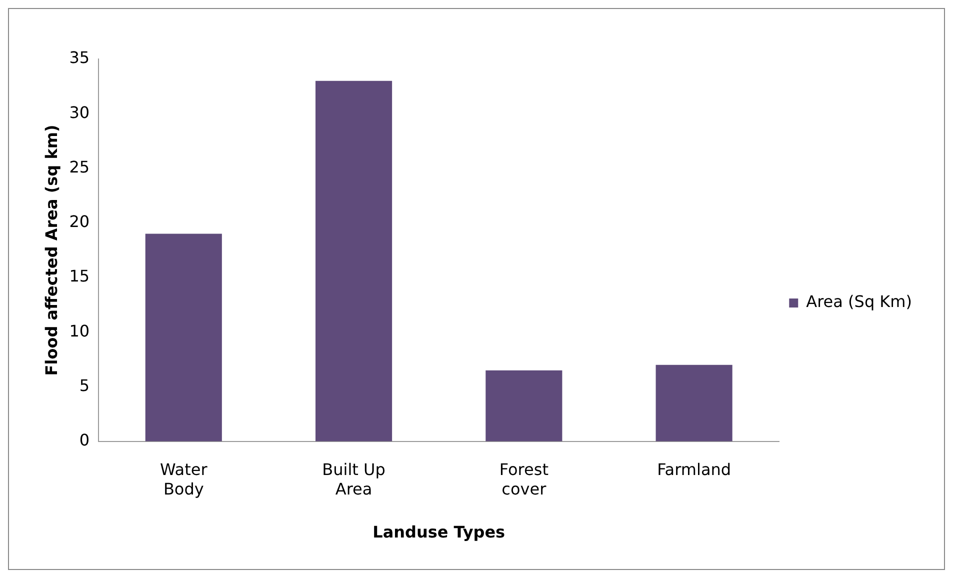 The width and height of the screenshot is (955, 580). I want to click on y-tick-label: 5, so click(84, 385).